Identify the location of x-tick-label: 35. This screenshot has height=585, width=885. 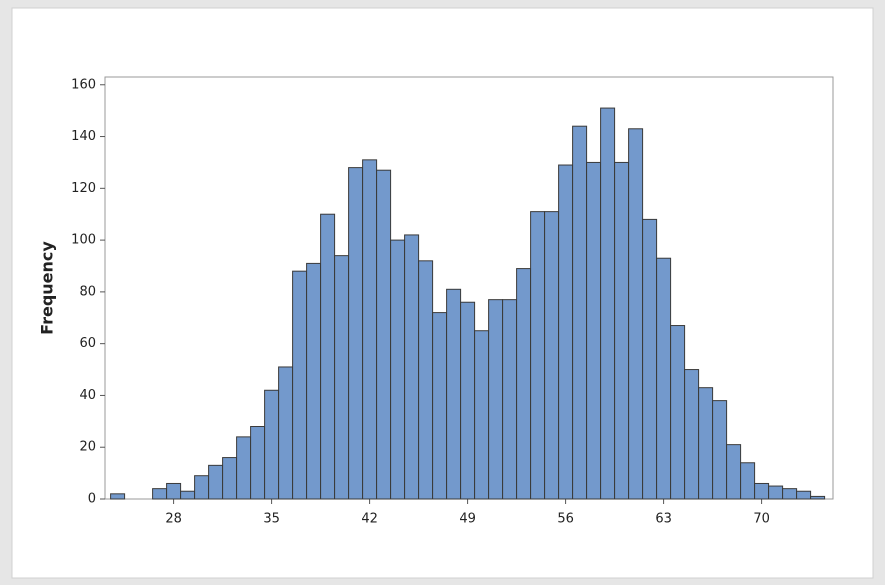
(271, 519).